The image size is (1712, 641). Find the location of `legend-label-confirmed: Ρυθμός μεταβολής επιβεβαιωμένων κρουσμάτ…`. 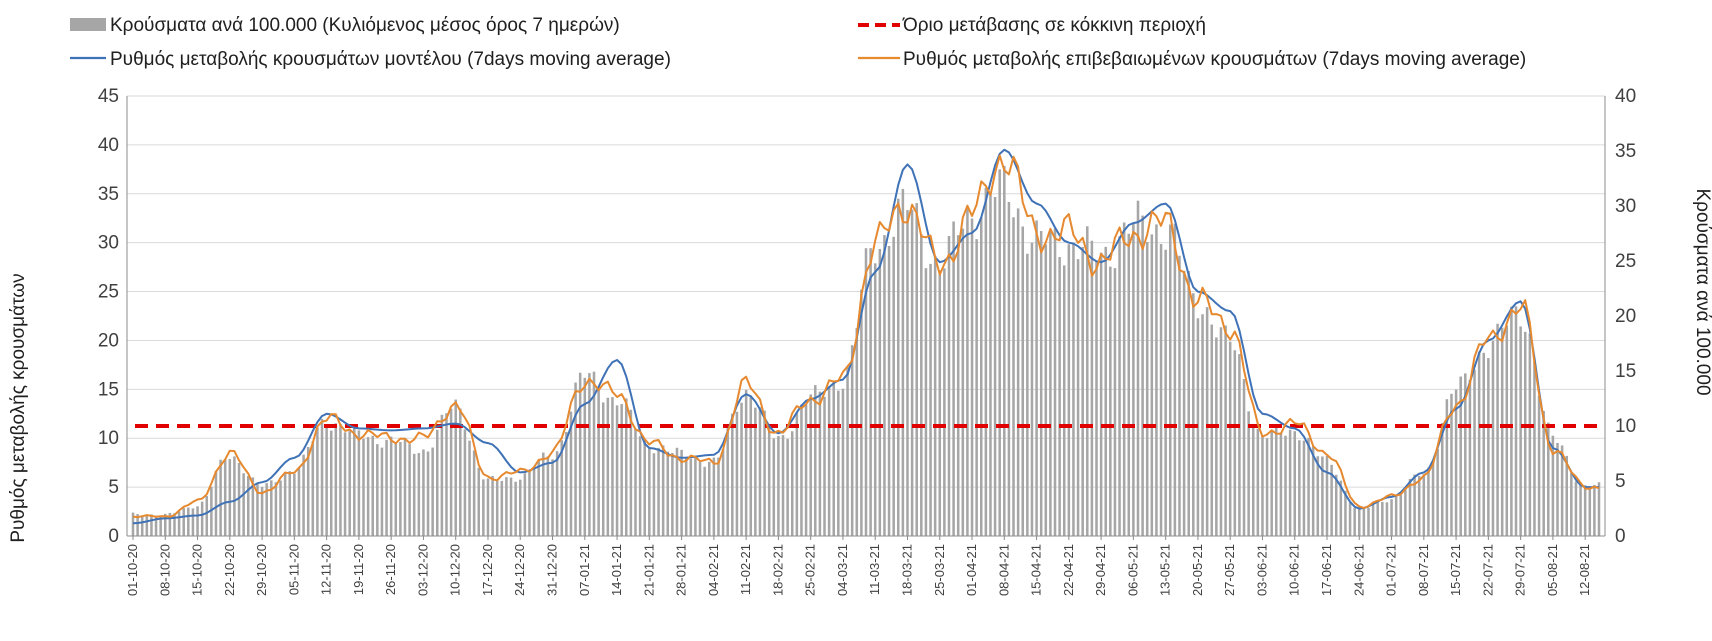

legend-label-confirmed: Ρυθμός μεταβολής επιβεβαιωμένων κρουσμάτ… is located at coordinates (1214, 59).